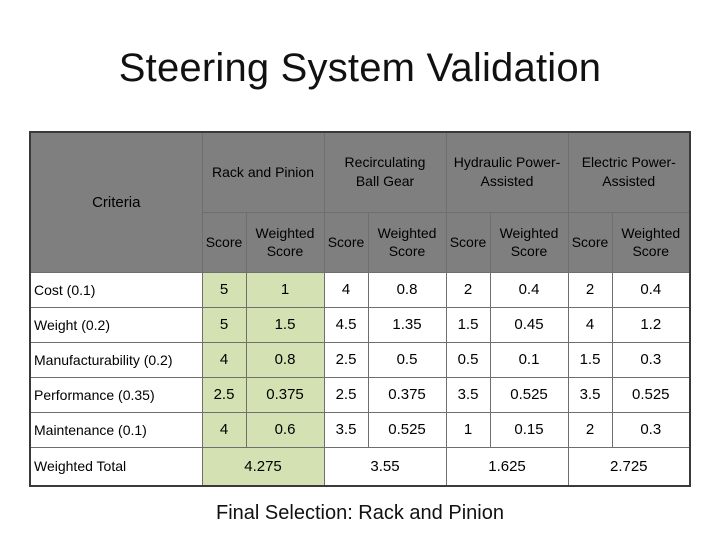  What do you see at coordinates (360, 68) in the screenshot?
I see `page-title: Steering System Validation` at bounding box center [360, 68].